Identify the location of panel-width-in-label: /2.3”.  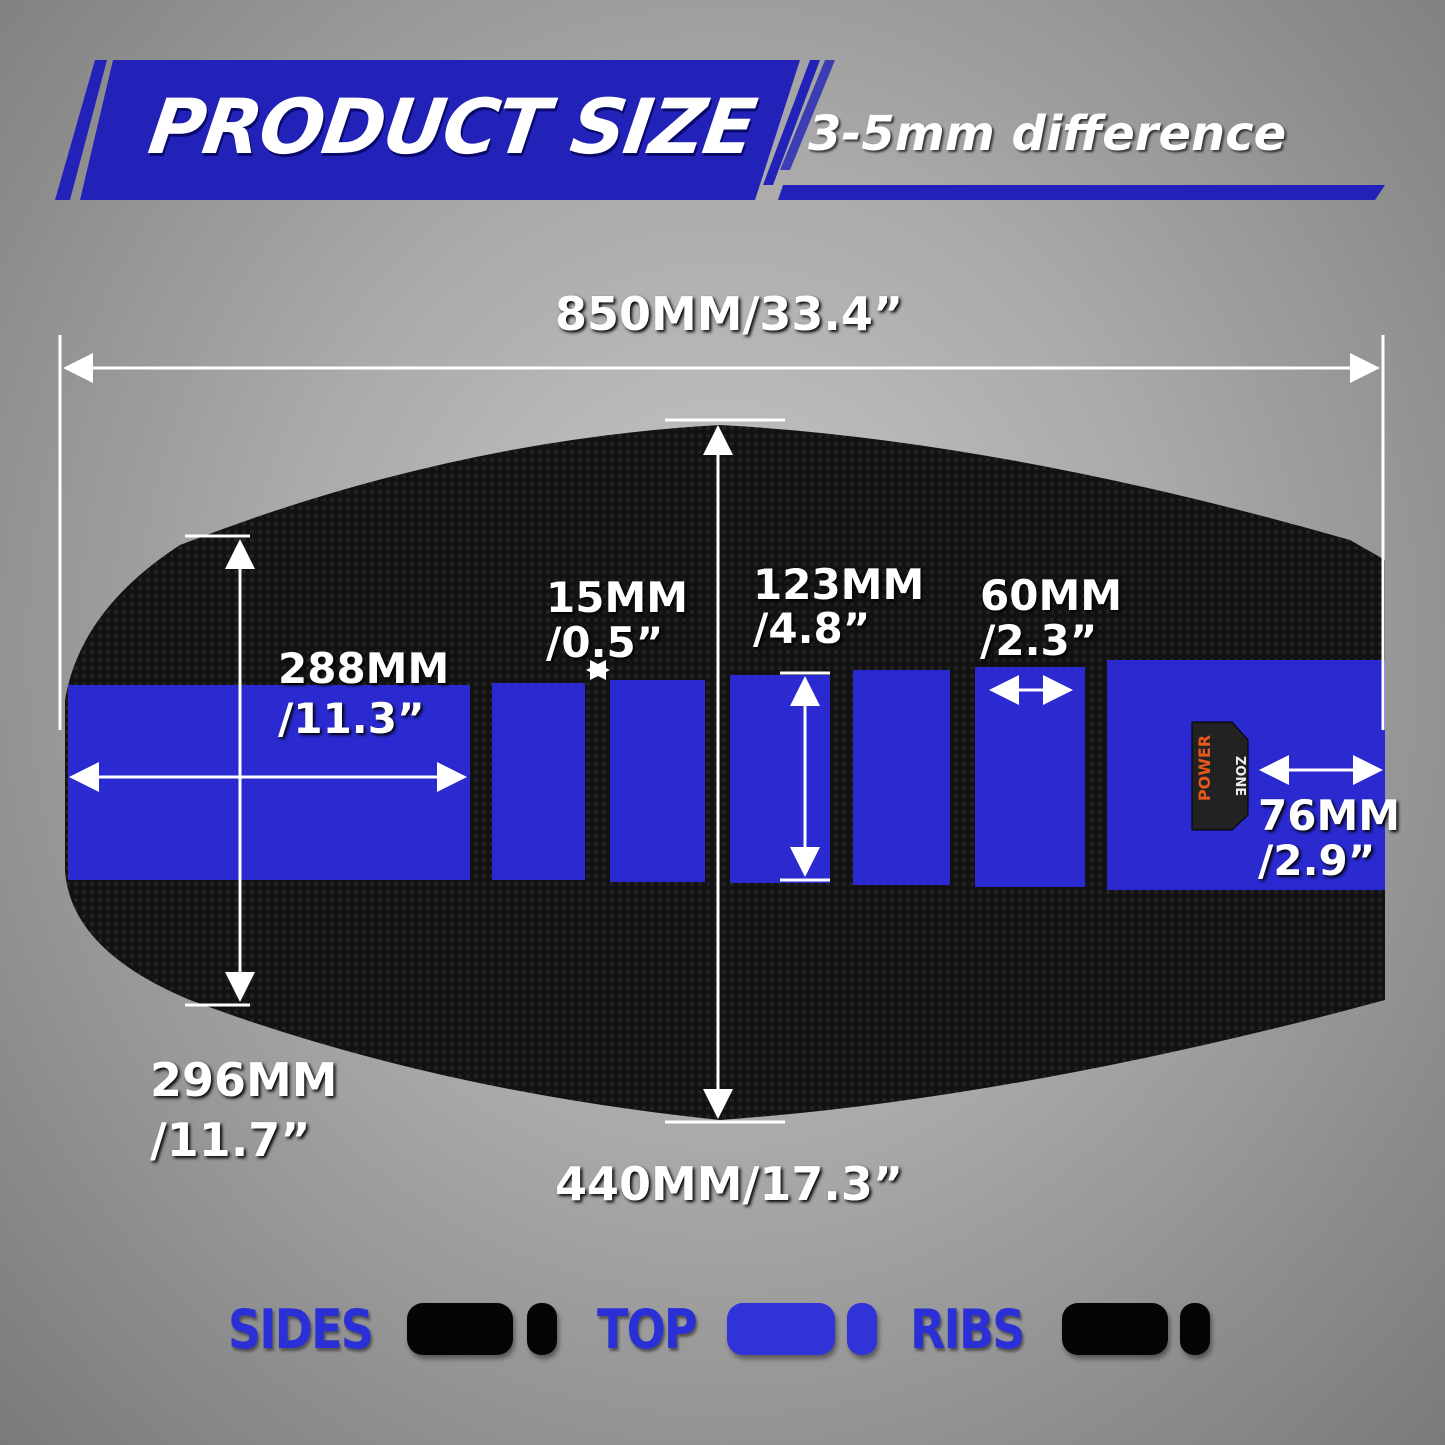
(1039, 640).